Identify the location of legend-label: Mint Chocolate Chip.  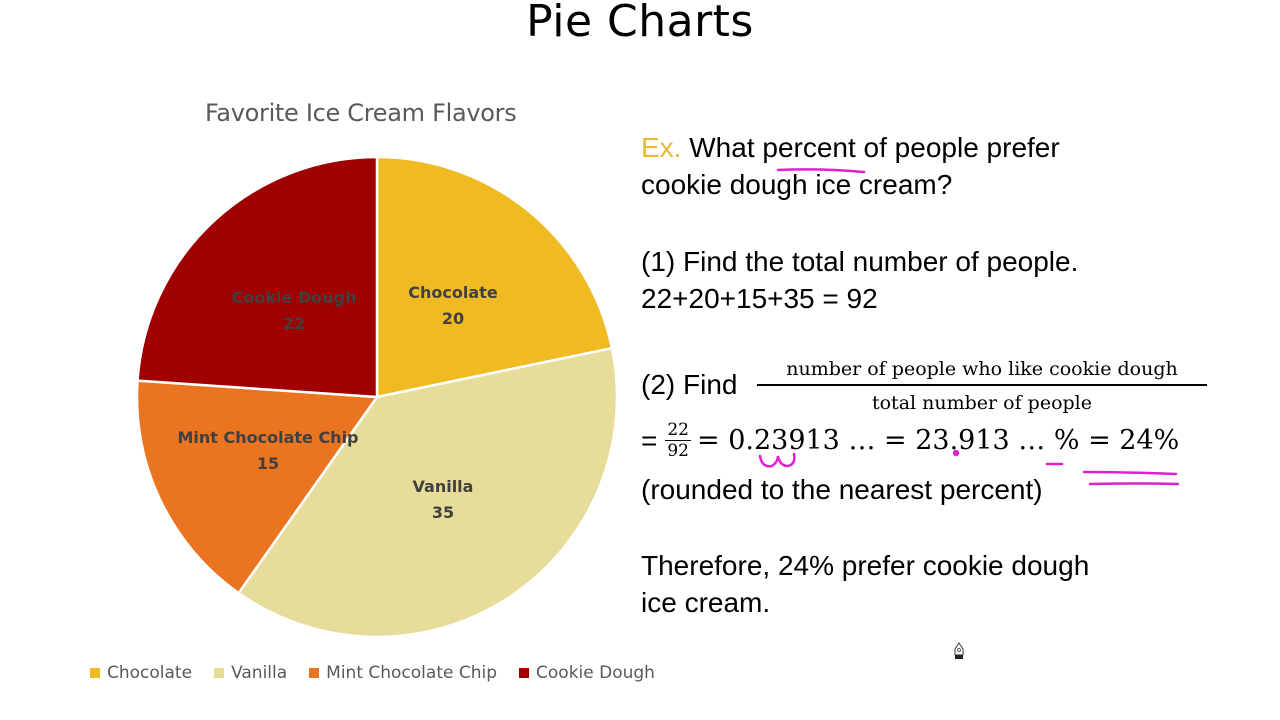
(412, 673).